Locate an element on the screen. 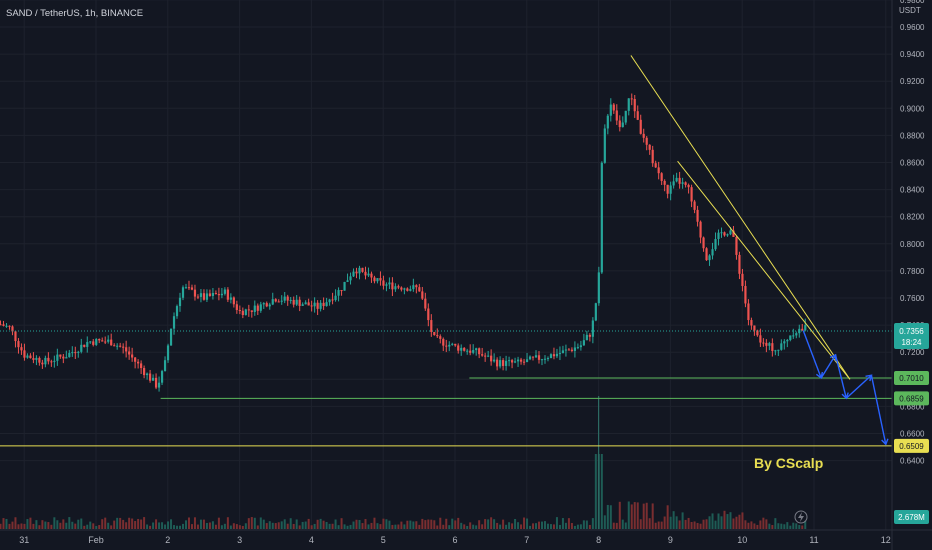 The width and height of the screenshot is (932, 550). projection-path is located at coordinates (845, 388).